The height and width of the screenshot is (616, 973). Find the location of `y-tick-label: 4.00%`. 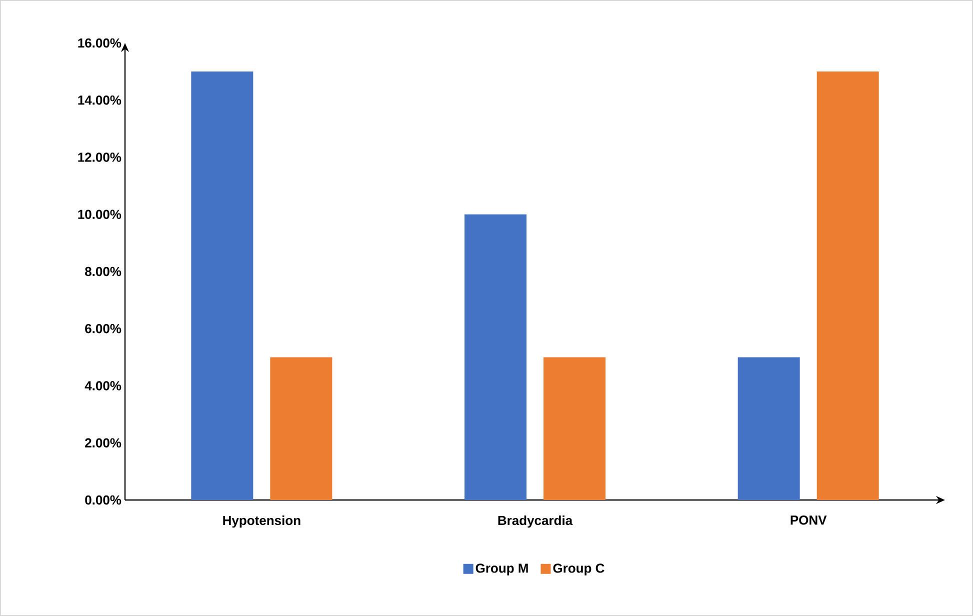

y-tick-label: 4.00% is located at coordinates (103, 385).